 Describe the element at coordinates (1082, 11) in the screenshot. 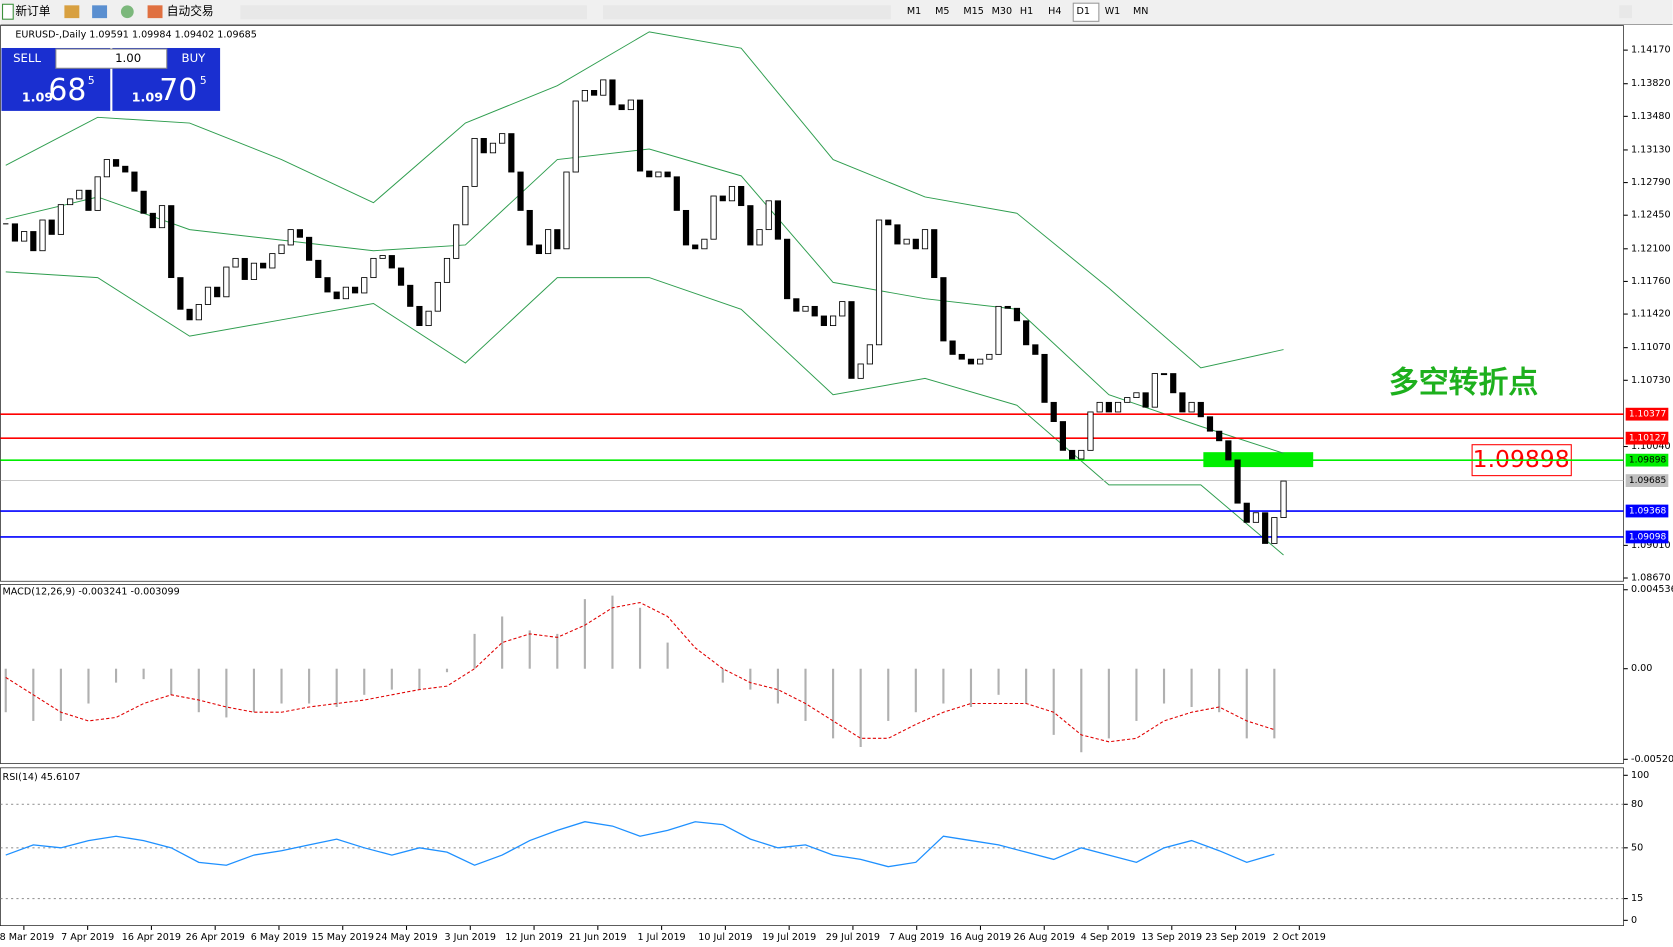

I see `timeframe-button: D1` at that location.